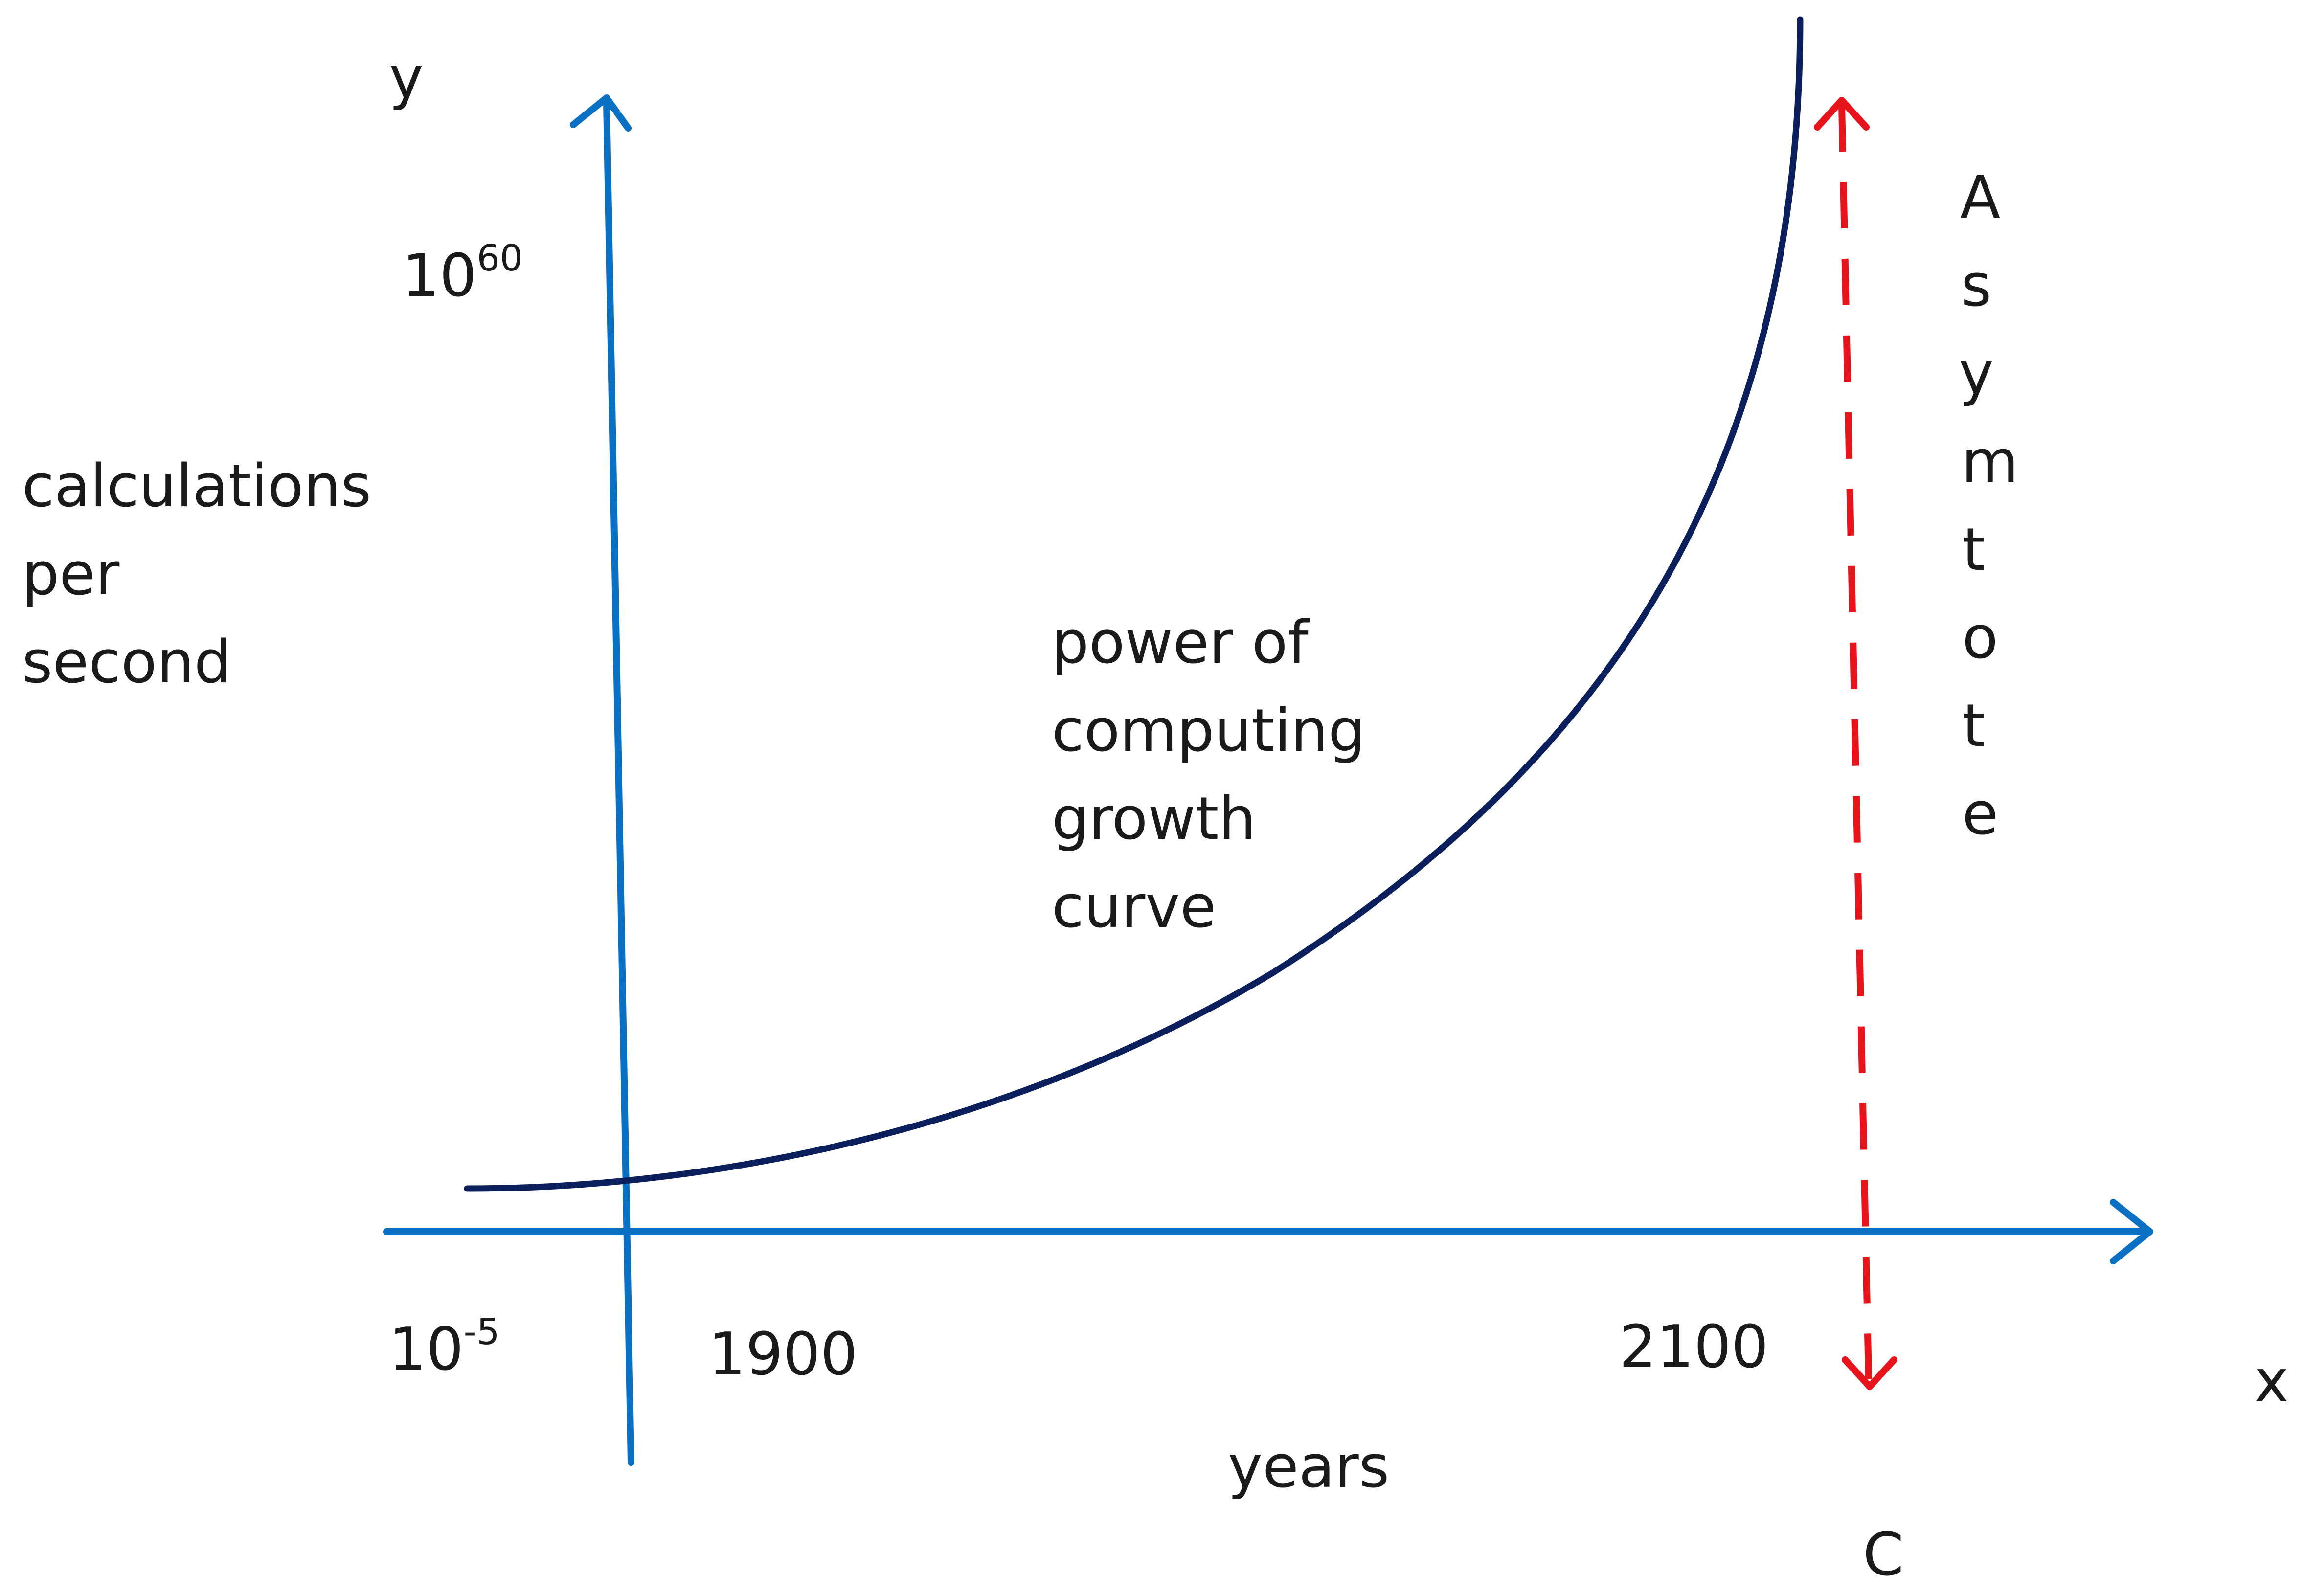 The image size is (2304, 1596). I want to click on curve-label-line: curve, so click(1134, 907).